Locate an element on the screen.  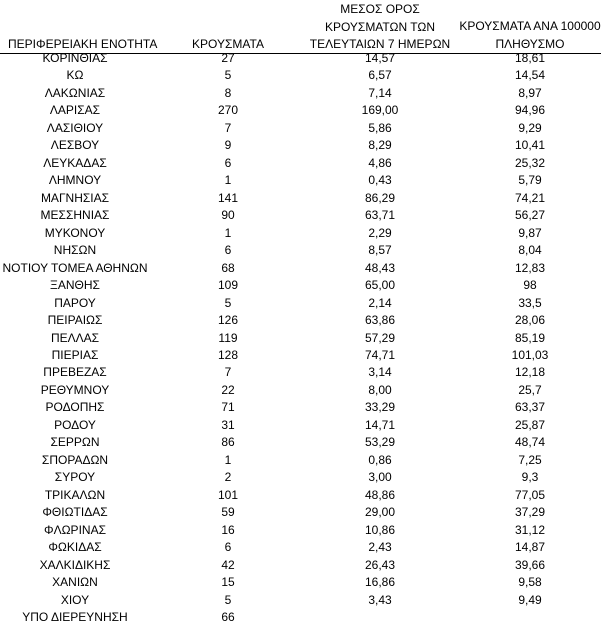
table-row: ΠΑΡΟΥ 5 2,14 33,5 is located at coordinates (302, 303).